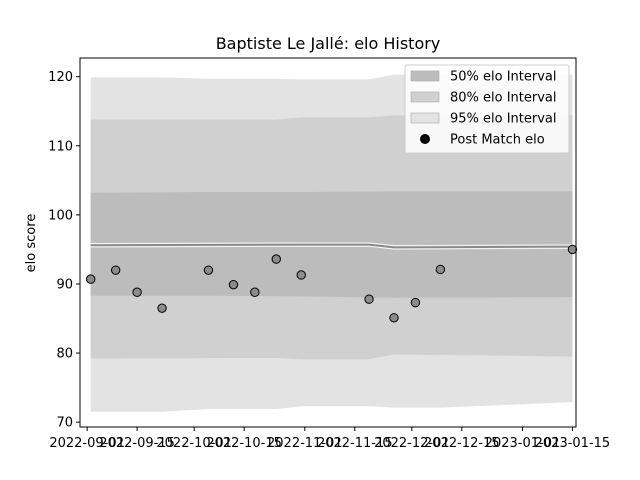  What do you see at coordinates (305, 443) in the screenshot?
I see `x-tick-label: 2022-11-01` at bounding box center [305, 443].